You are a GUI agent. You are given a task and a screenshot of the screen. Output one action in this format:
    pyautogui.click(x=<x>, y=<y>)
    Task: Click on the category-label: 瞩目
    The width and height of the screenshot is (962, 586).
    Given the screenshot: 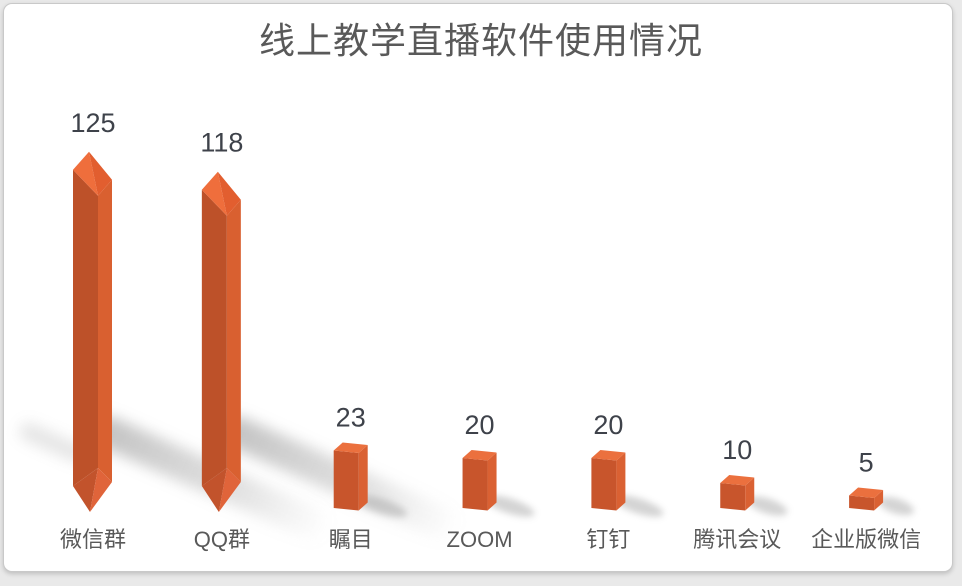 What is the action you would take?
    pyautogui.click(x=351, y=539)
    